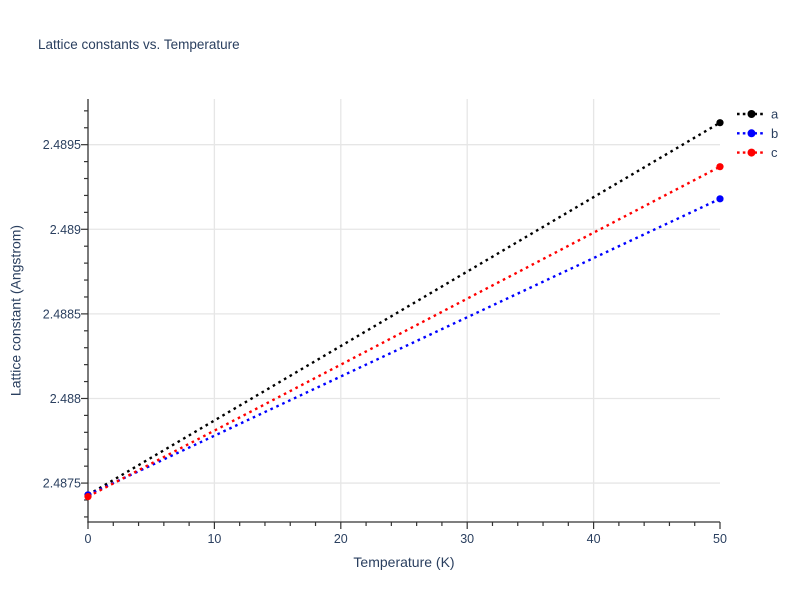  What do you see at coordinates (594, 539) in the screenshot?
I see `x-tick-label-40: 40` at bounding box center [594, 539].